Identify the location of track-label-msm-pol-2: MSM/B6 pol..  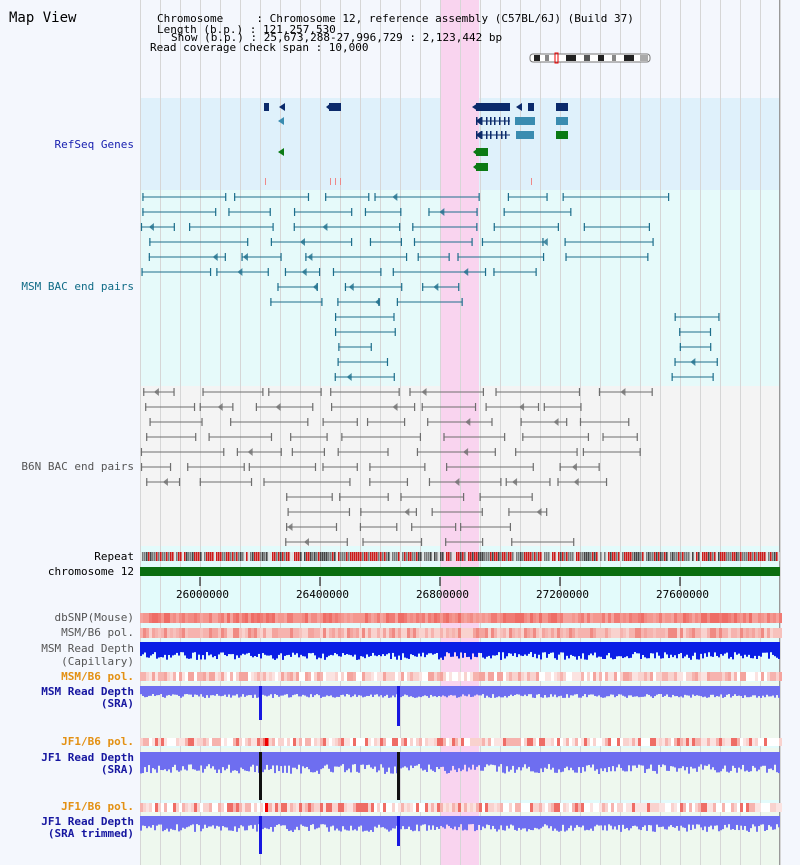
(97, 676).